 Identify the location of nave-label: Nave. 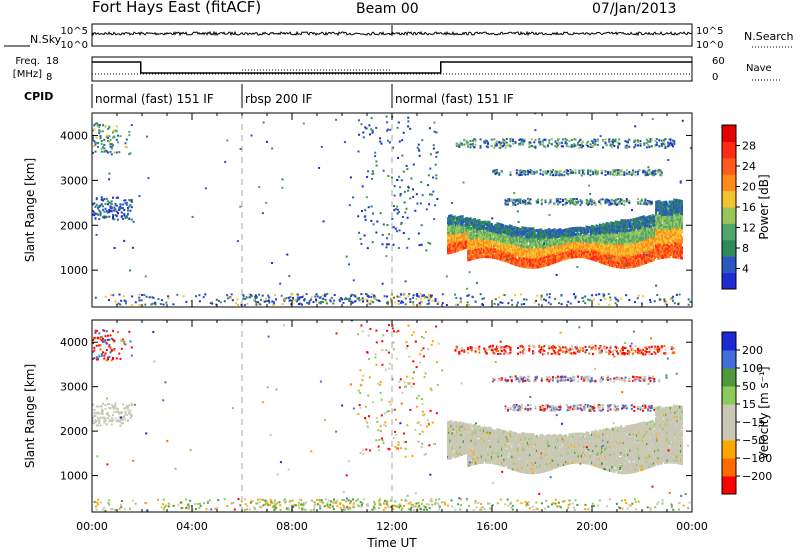
(759, 68).